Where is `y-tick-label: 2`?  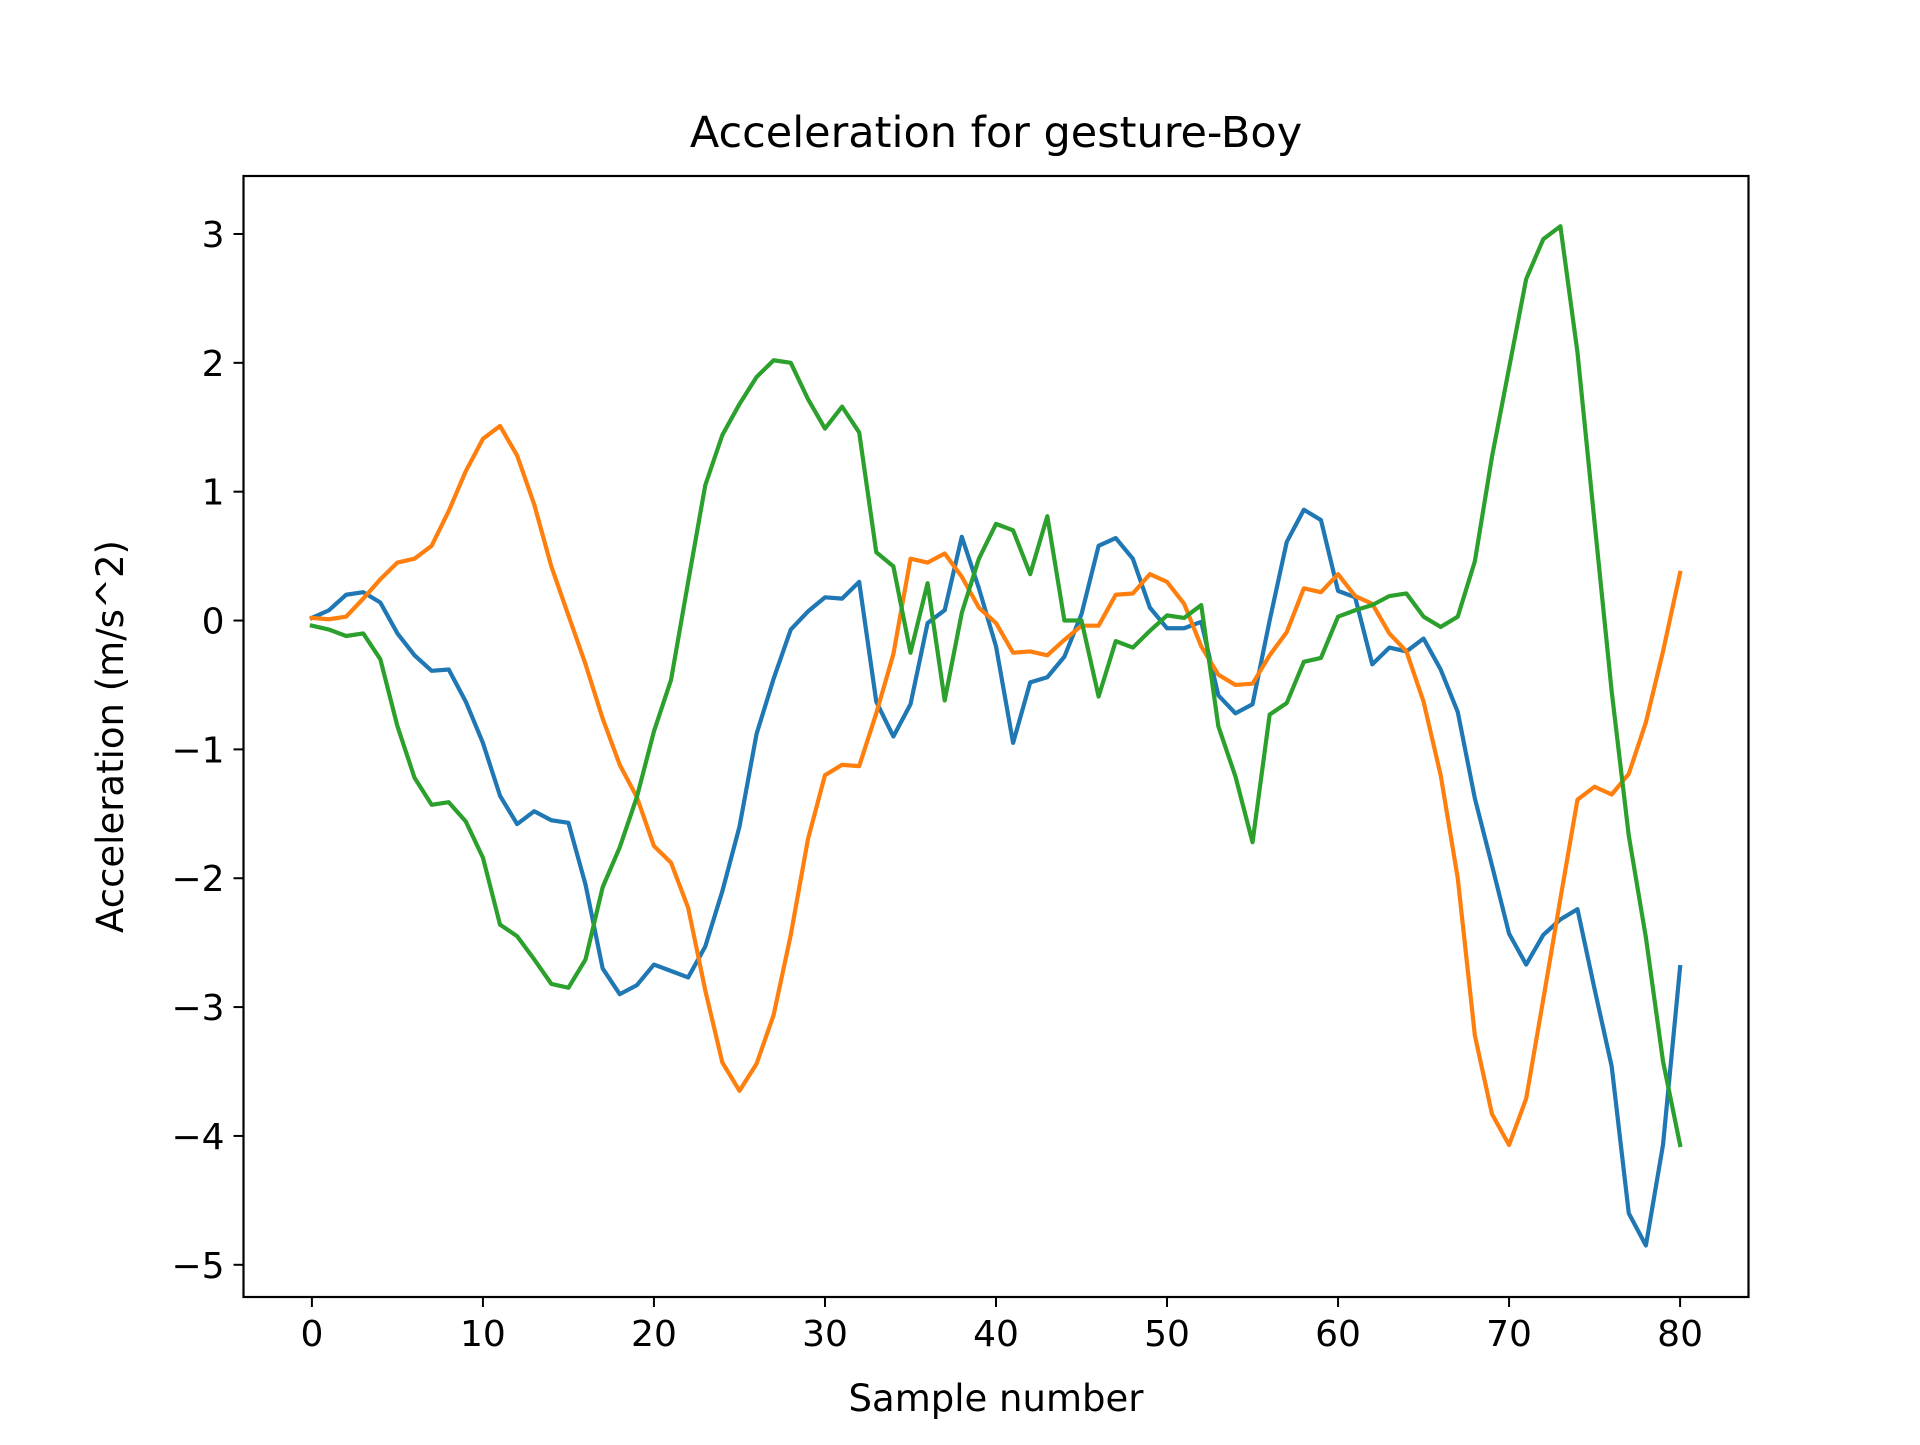
y-tick-label: 2 is located at coordinates (213, 364).